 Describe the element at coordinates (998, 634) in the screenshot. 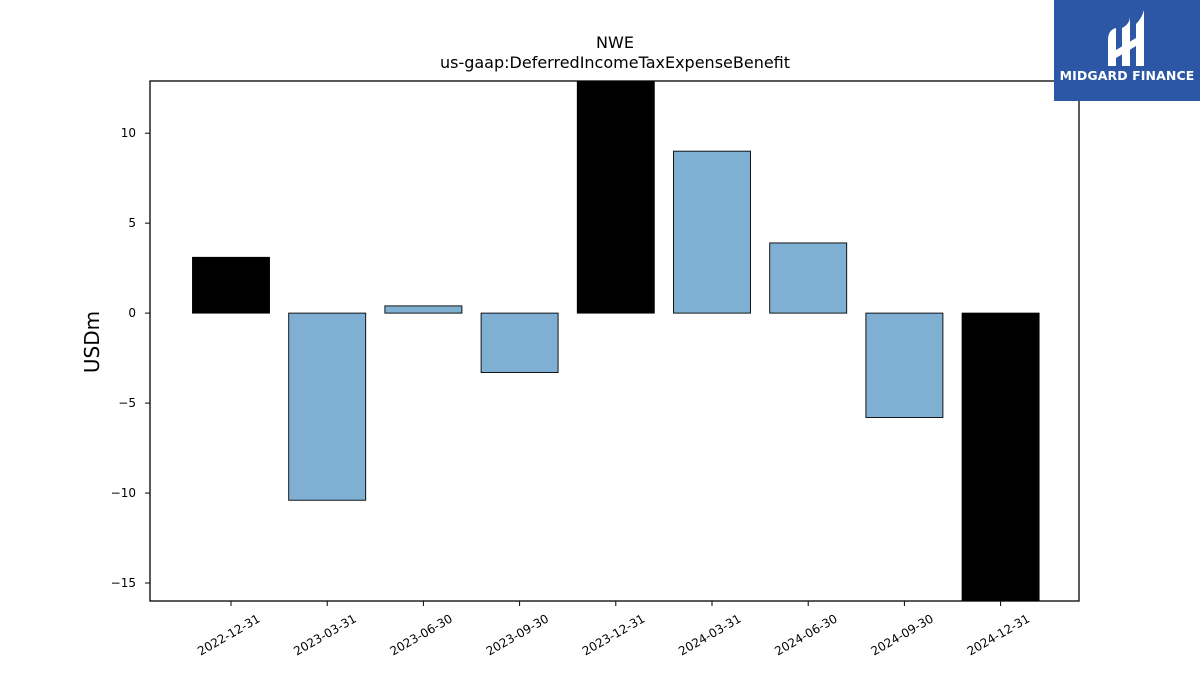

I see `x-tick-label: 2024-12-31` at that location.